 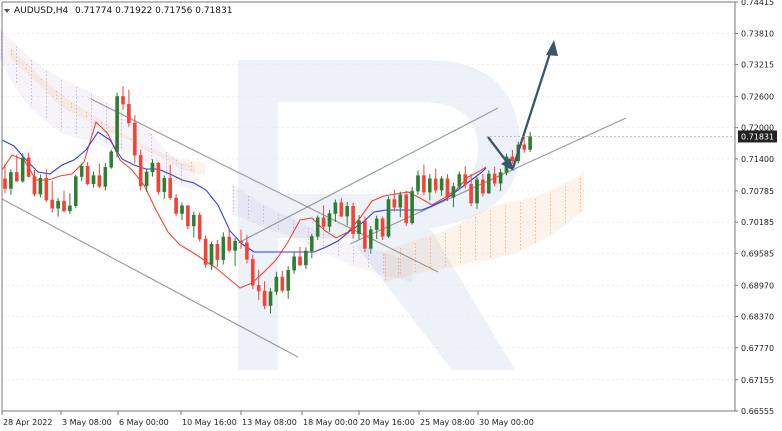 I want to click on y-tick-label: 0.68970, so click(x=757, y=285).